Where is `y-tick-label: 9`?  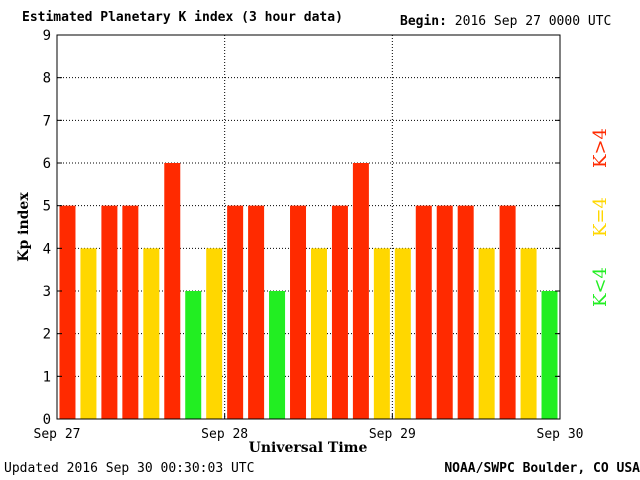 y-tick-label: 9 is located at coordinates (47, 36).